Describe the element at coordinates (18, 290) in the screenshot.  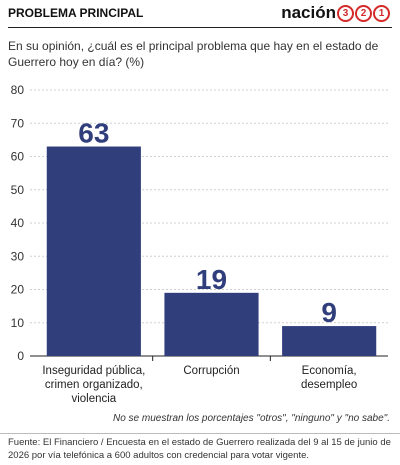
I see `y-tick-label: 20` at that location.